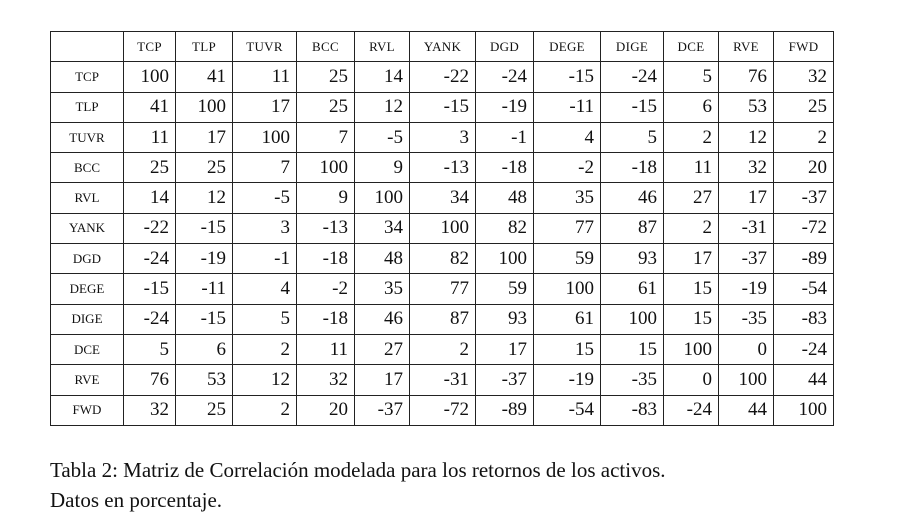 The height and width of the screenshot is (526, 908). I want to click on cell: 77, so click(567, 228).